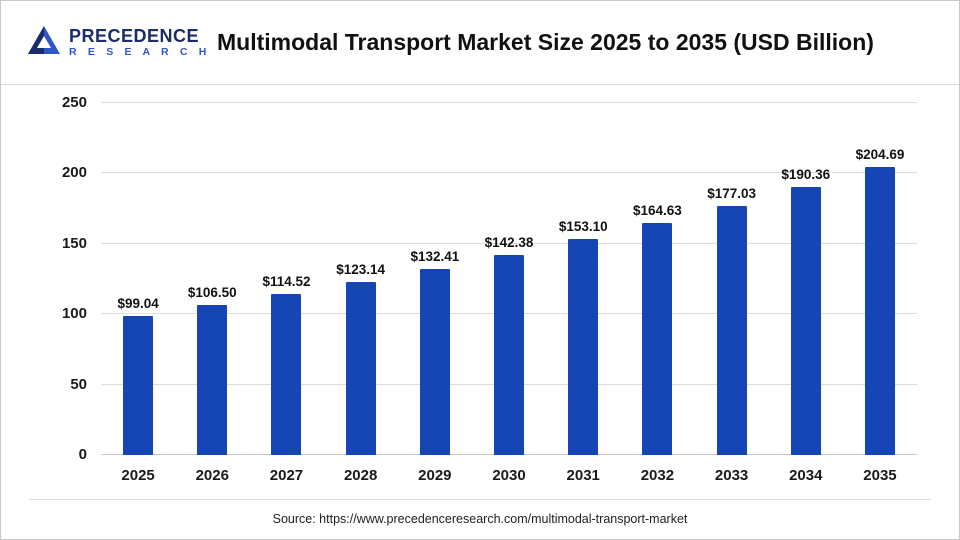 The image size is (960, 540). What do you see at coordinates (657, 211) in the screenshot?
I see `bar-value-label: $164.63` at bounding box center [657, 211].